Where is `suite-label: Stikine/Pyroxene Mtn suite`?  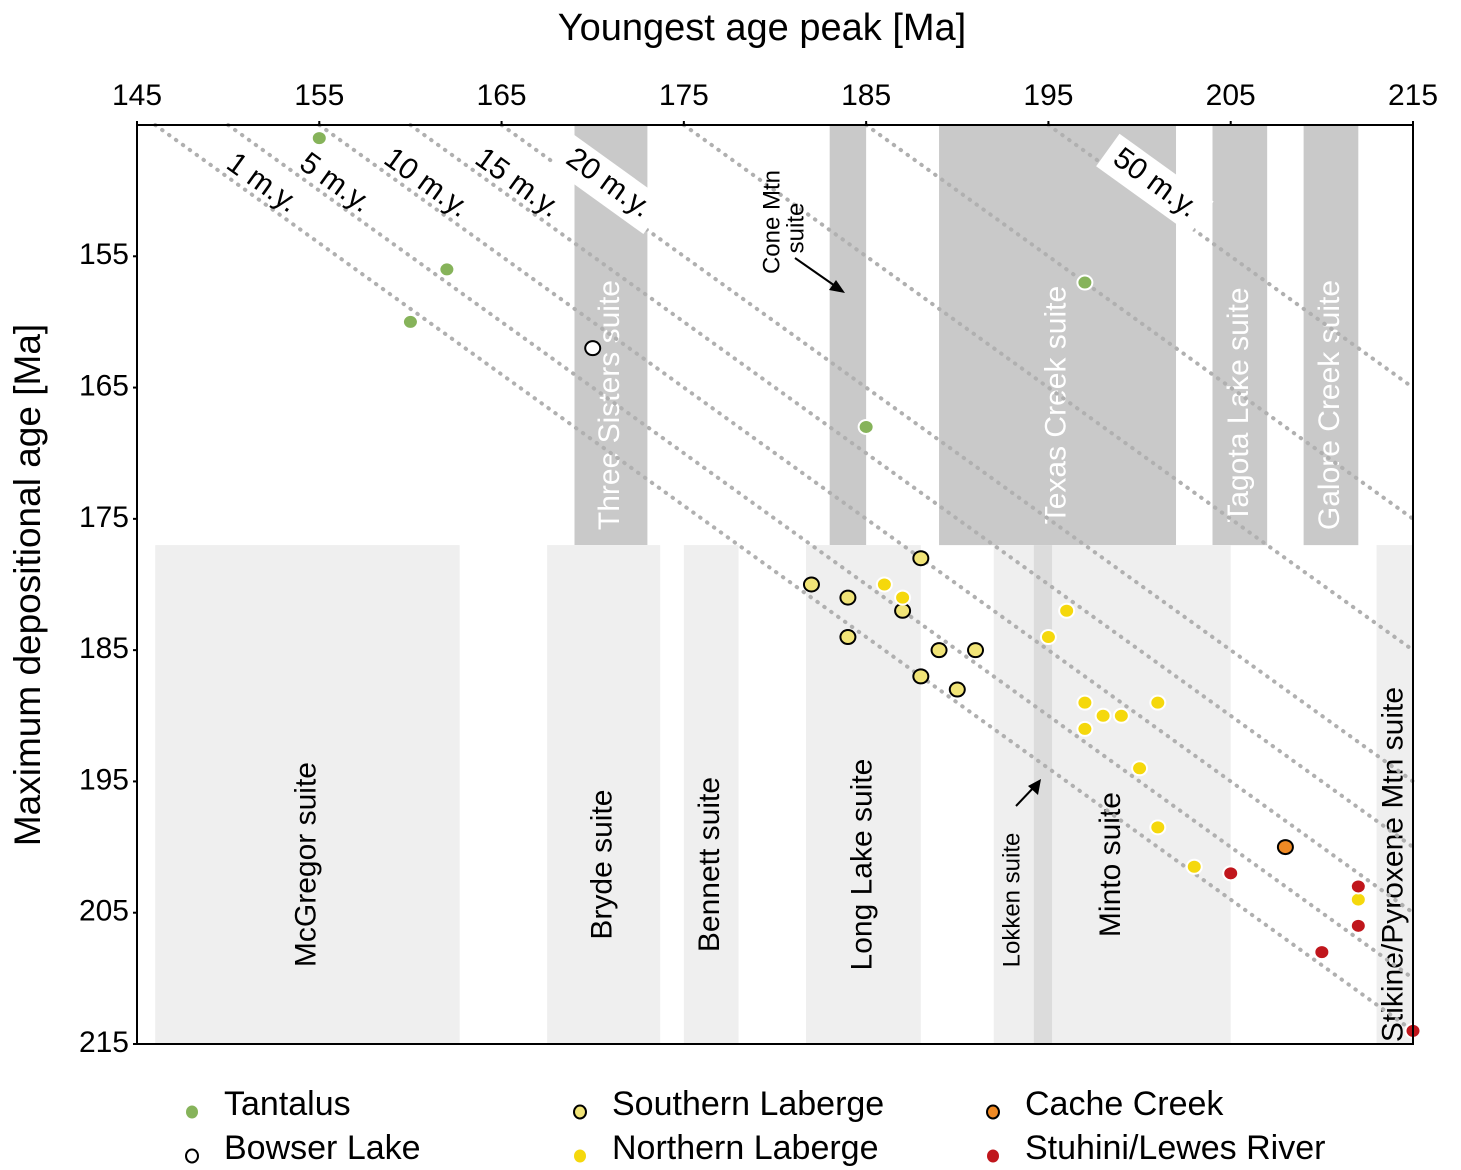
suite-label: Stikine/Pyroxene Mtn suite is located at coordinates (1393, 864).